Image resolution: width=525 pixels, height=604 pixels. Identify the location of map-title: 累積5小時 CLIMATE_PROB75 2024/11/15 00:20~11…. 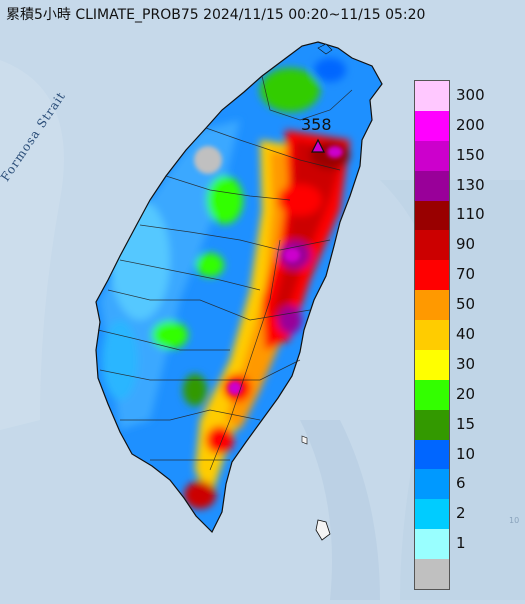
(216, 15).